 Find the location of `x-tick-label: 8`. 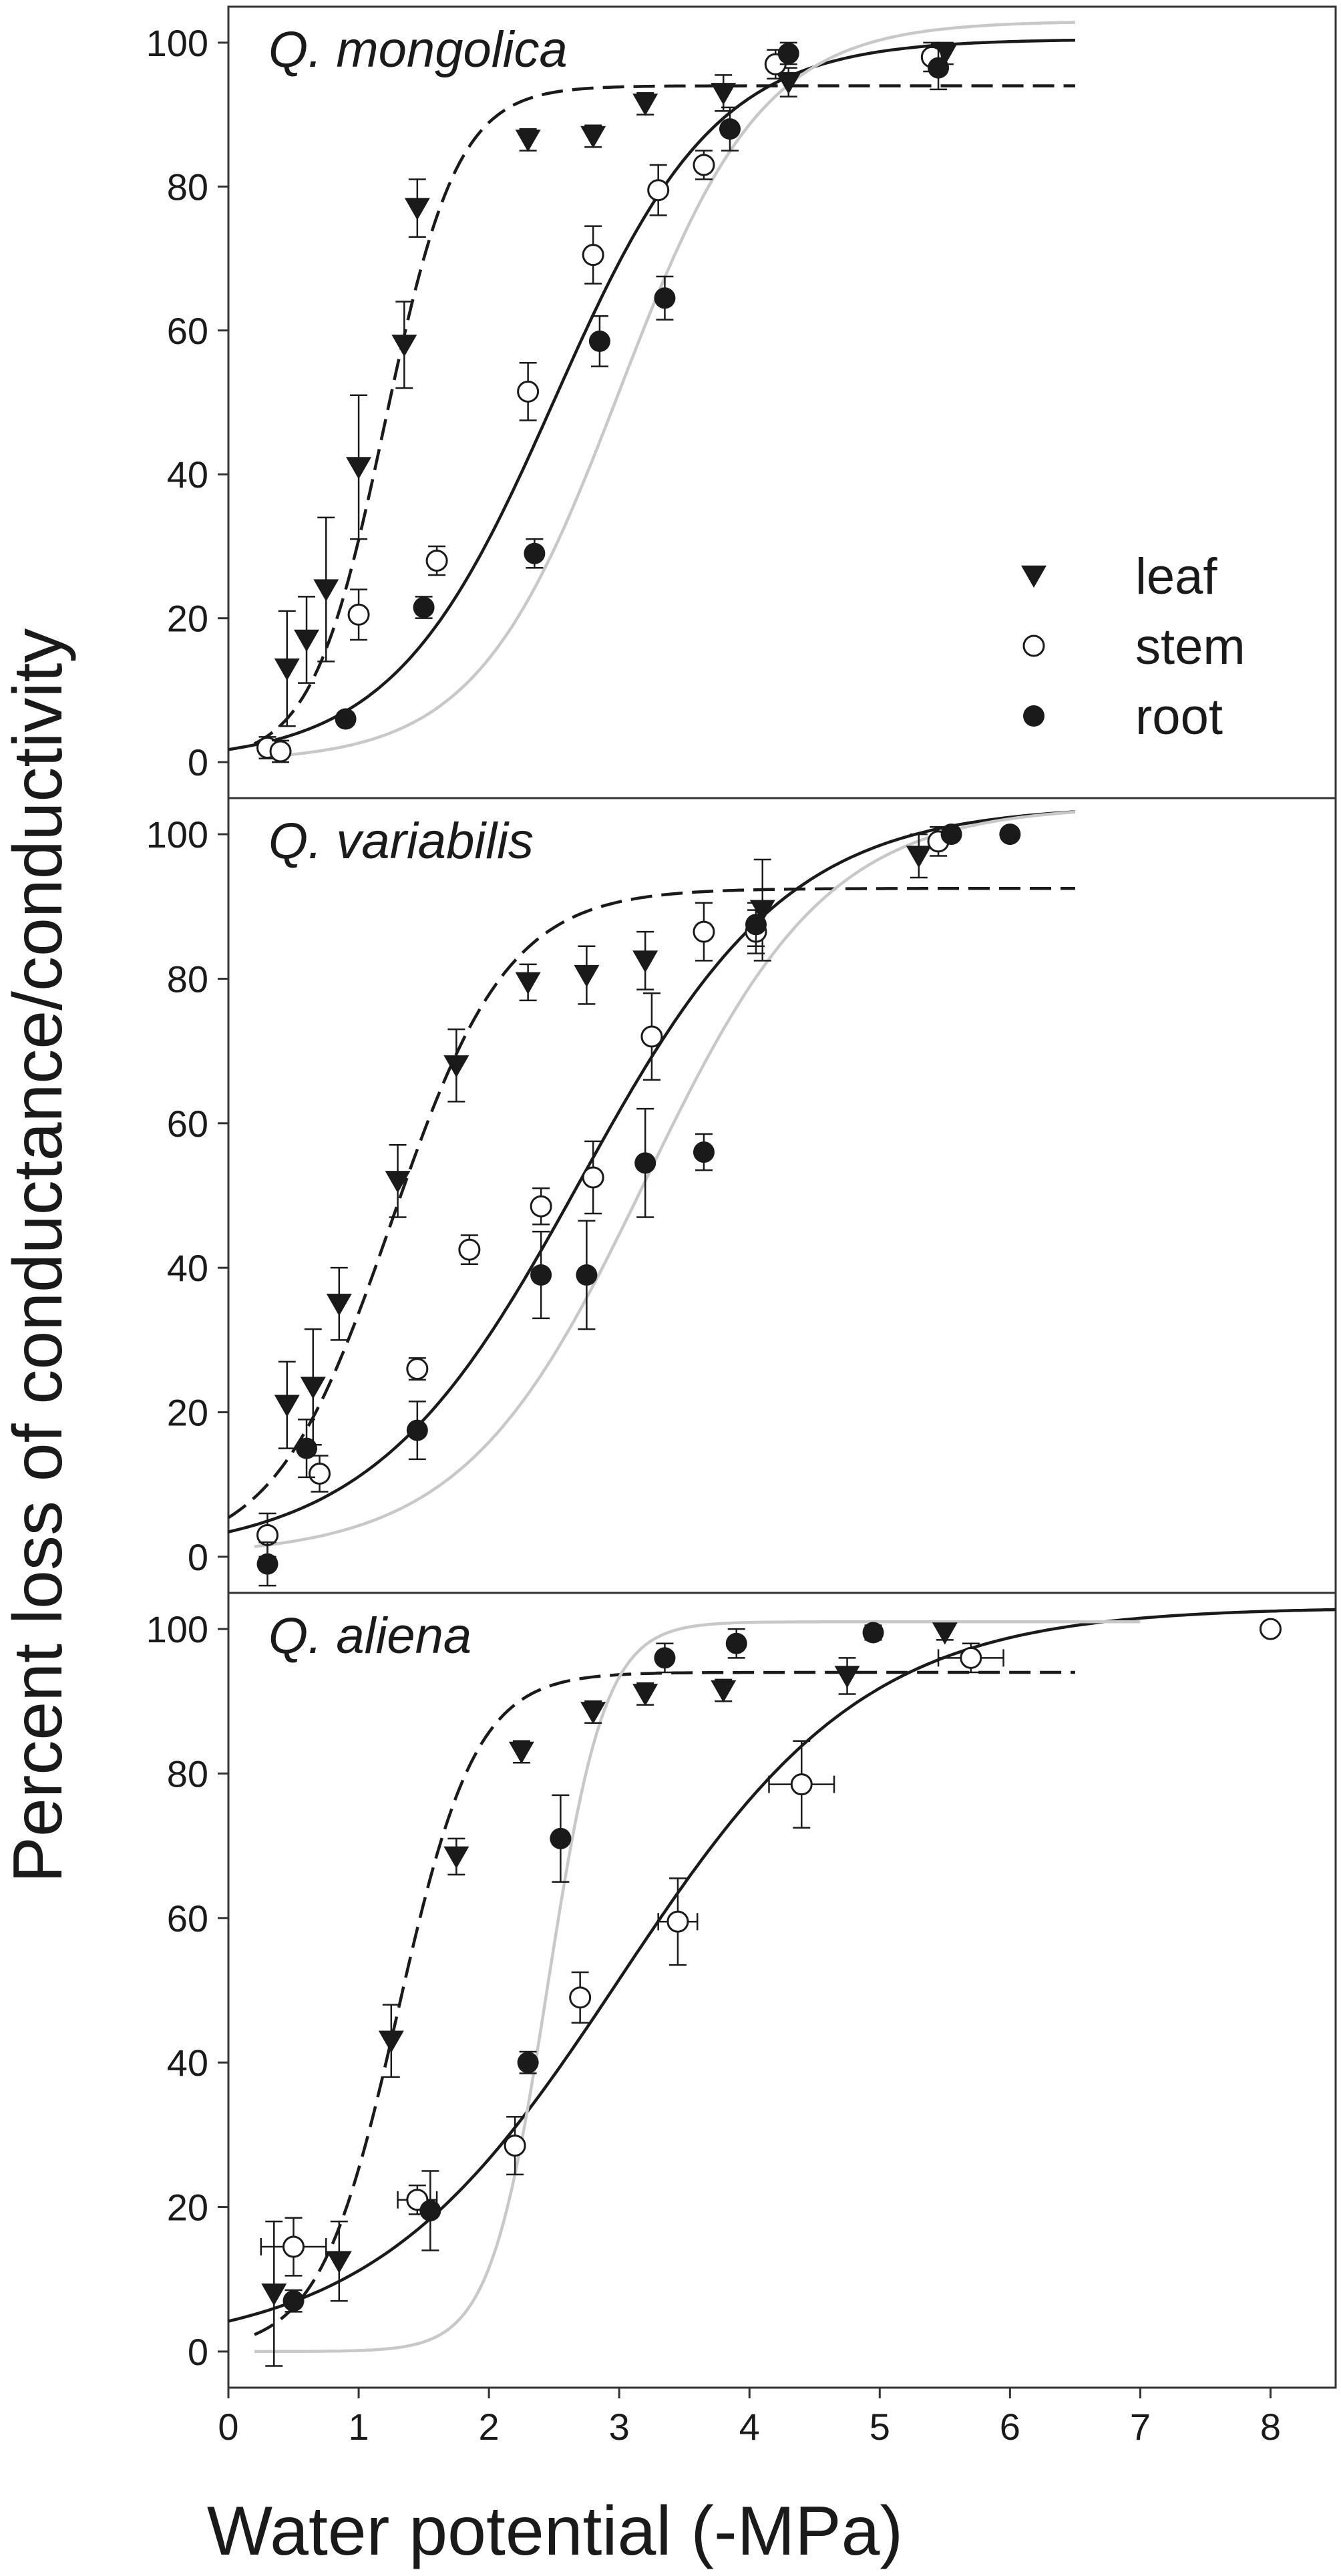

x-tick-label: 8 is located at coordinates (1270, 2427).